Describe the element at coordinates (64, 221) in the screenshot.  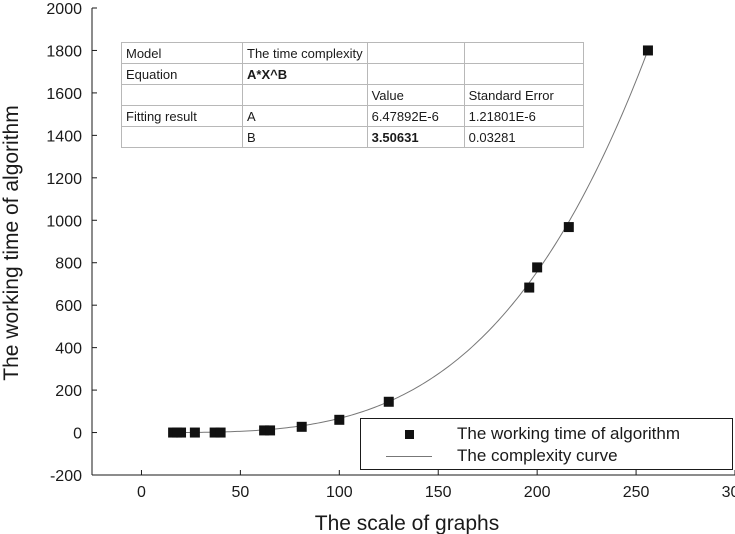
I see `y-tick-label: 1000` at that location.